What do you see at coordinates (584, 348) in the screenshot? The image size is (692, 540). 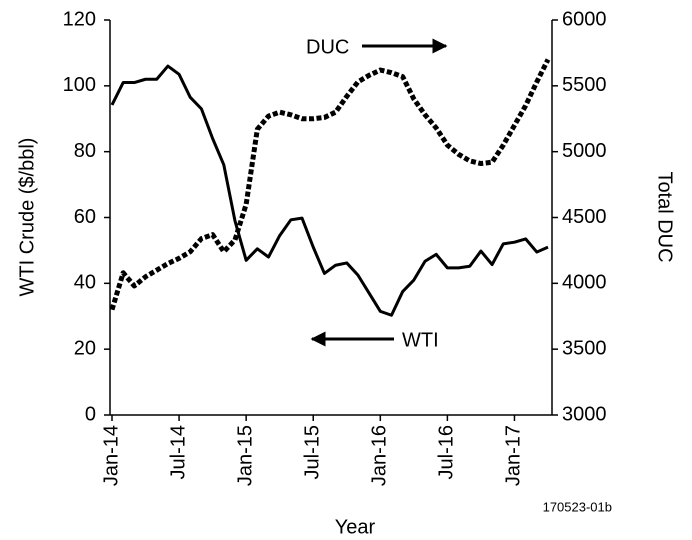 I see `y2-tick-label: 3500` at bounding box center [584, 348].